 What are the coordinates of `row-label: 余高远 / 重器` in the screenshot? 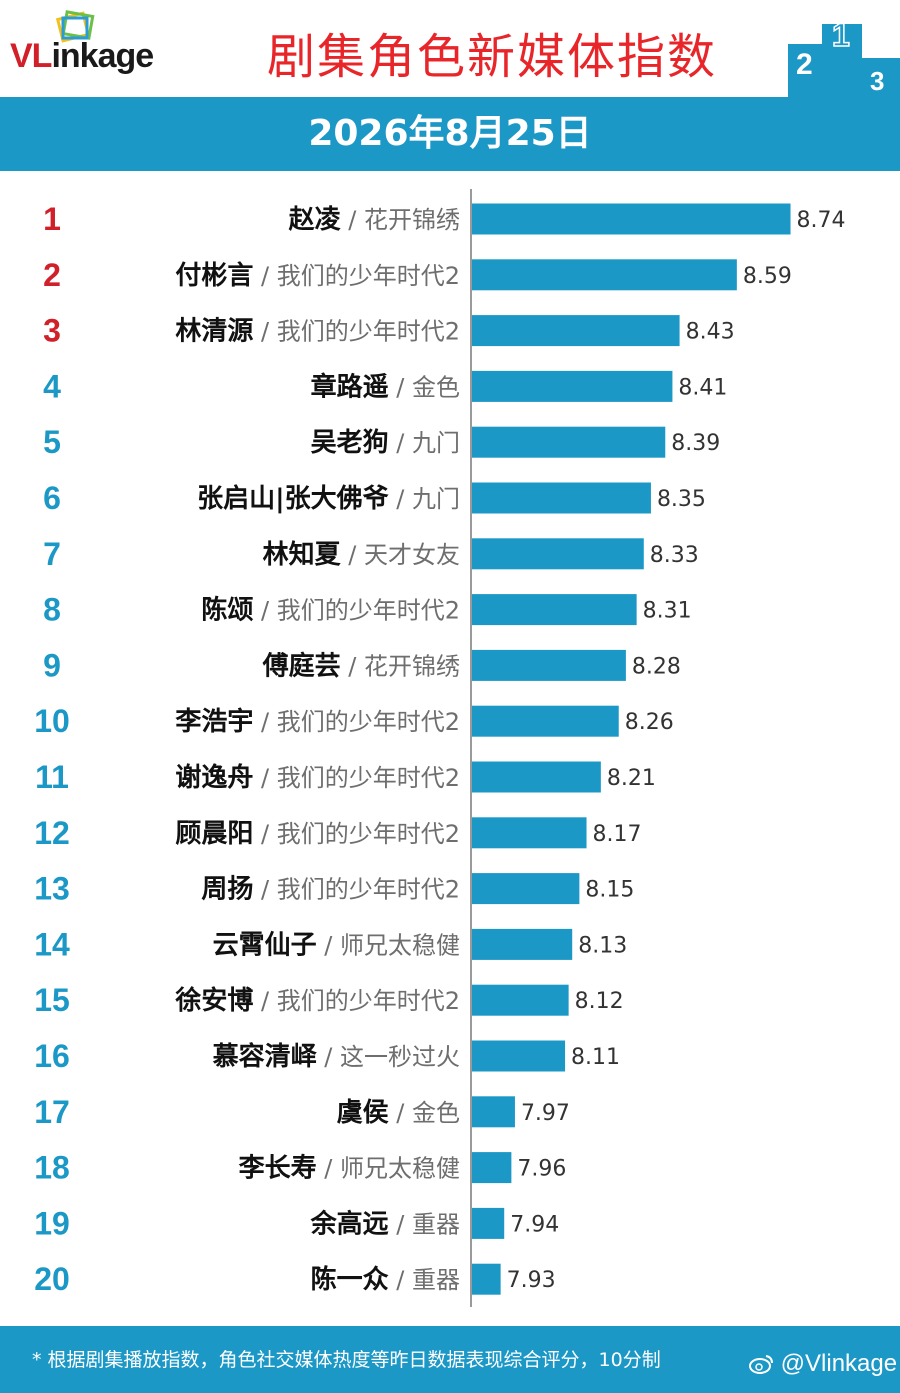 It's located at (385, 1223).